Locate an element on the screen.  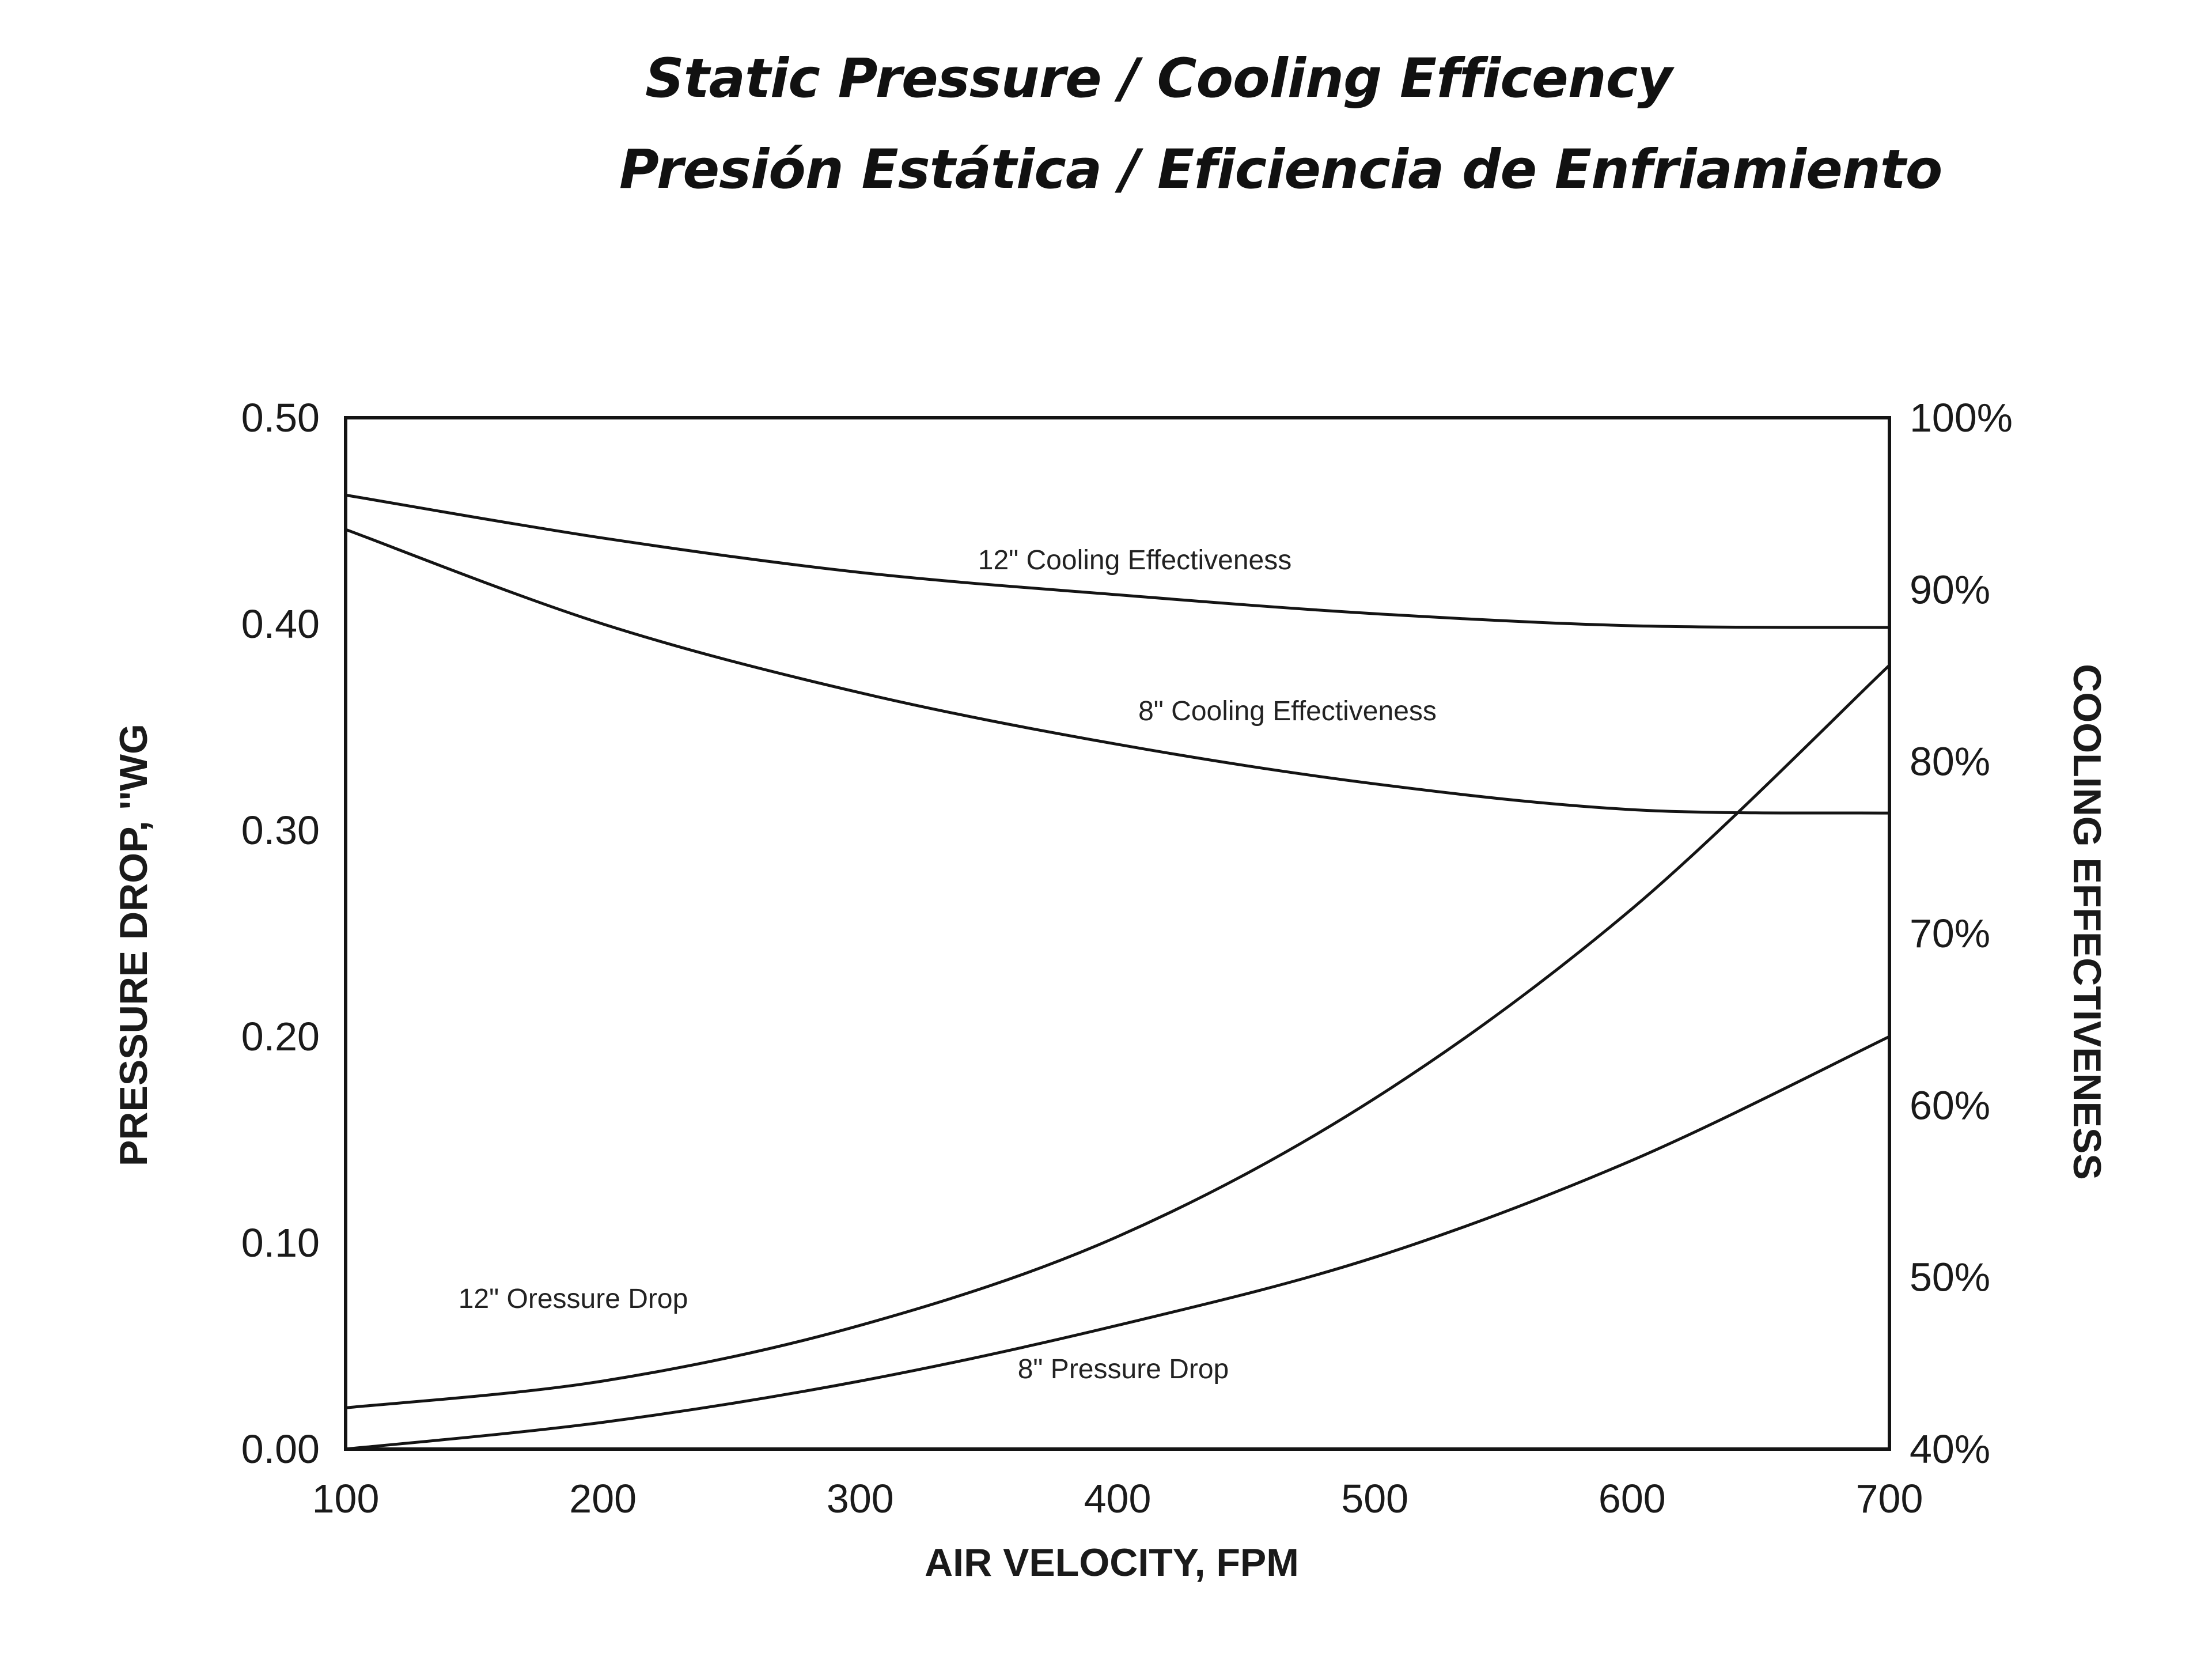
label-8in-cooling-effectiveness: 8" Cooling Effectiveness is located at coordinates (1287, 711).